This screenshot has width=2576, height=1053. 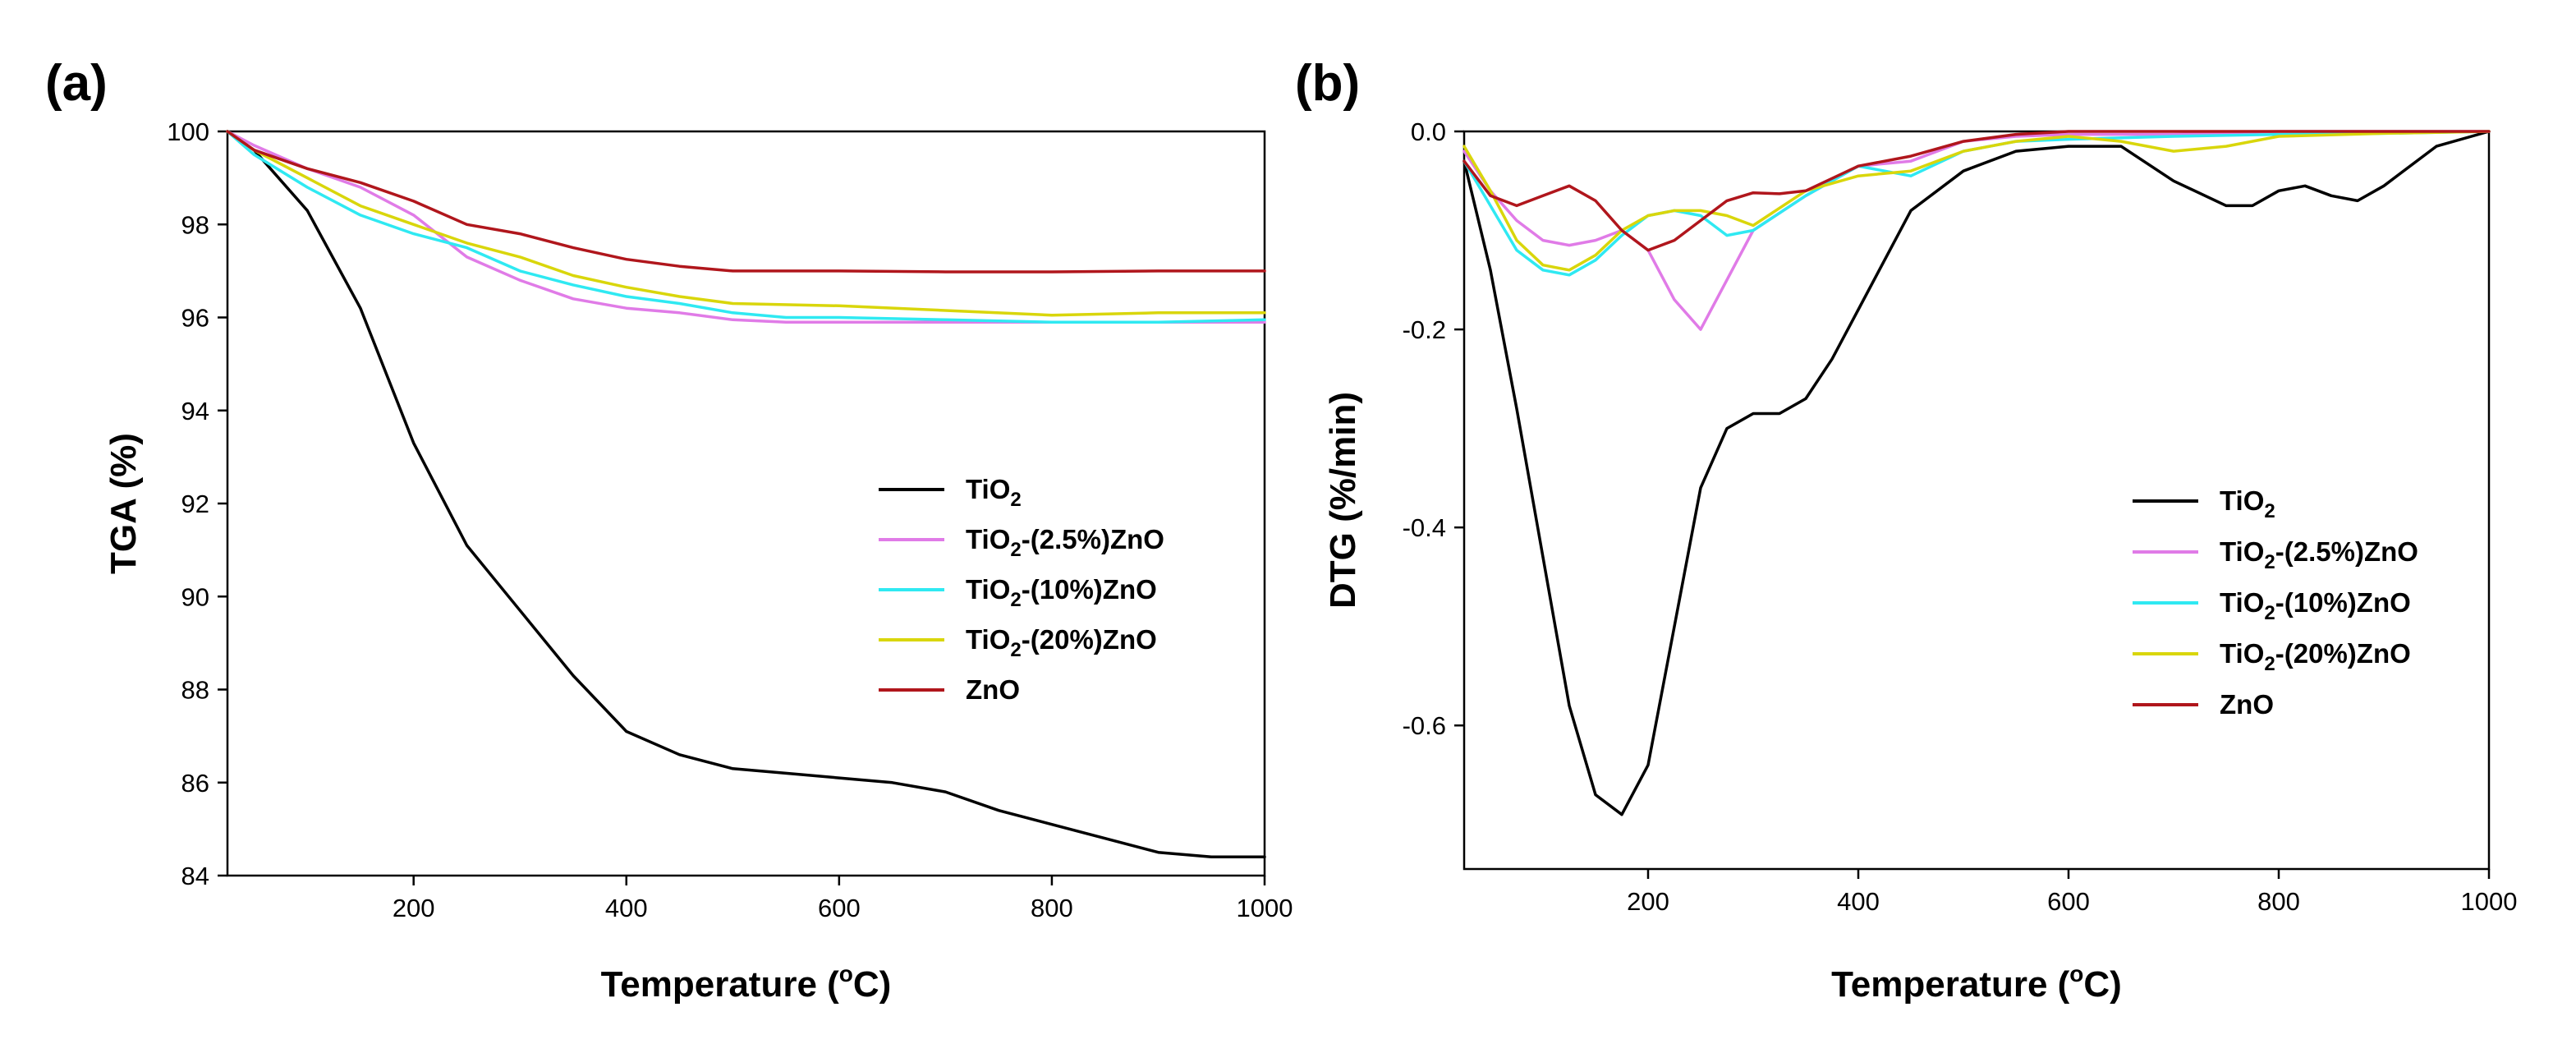 I want to click on y-tick-label: 0.0, so click(x=1428, y=131).